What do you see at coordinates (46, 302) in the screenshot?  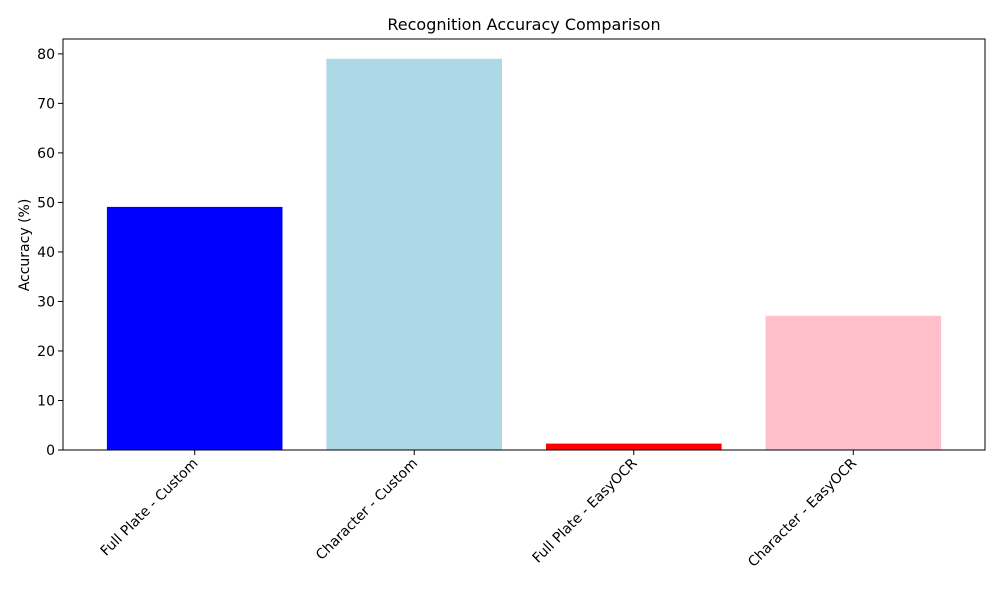 I see `y-tick-label: 30` at bounding box center [46, 302].